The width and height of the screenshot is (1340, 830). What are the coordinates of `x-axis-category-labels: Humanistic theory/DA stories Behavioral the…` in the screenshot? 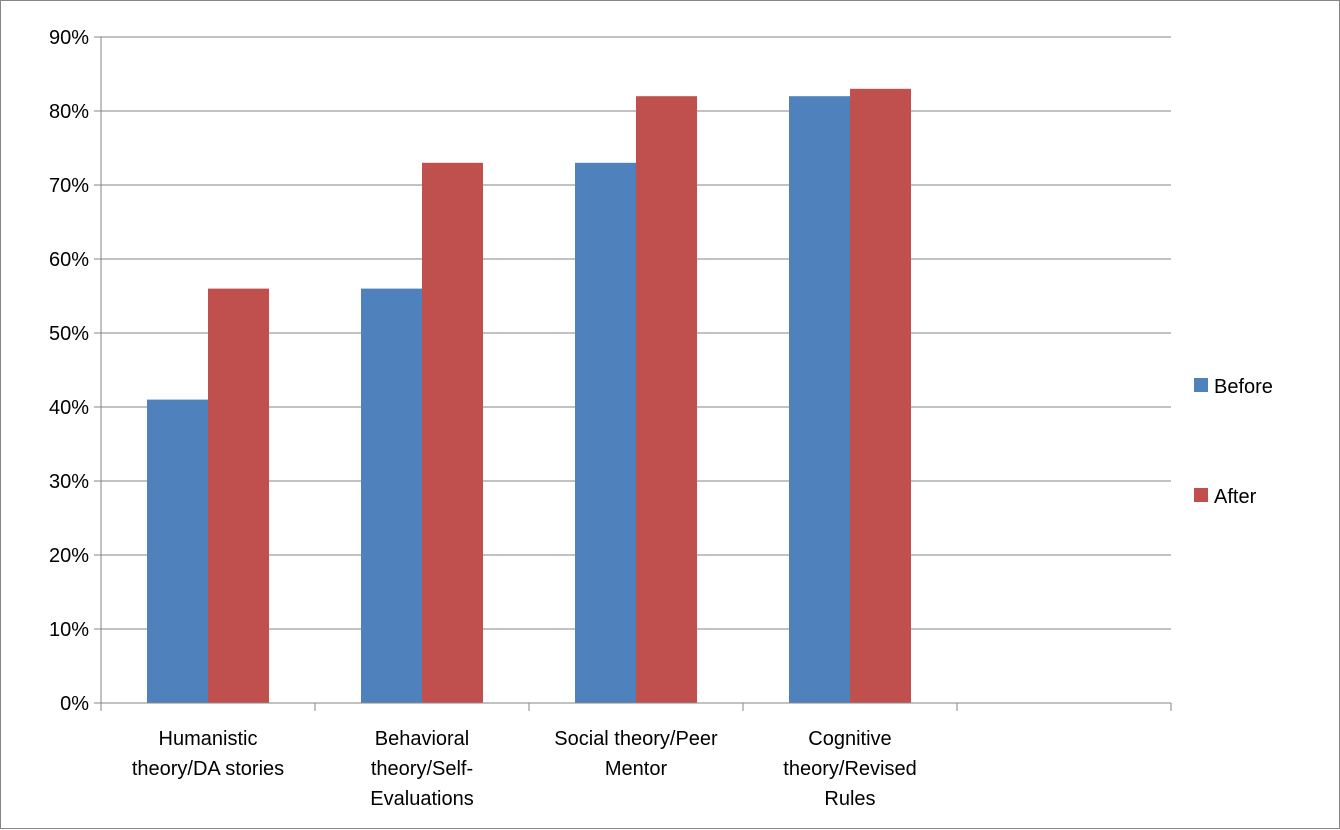 It's located at (524, 769).